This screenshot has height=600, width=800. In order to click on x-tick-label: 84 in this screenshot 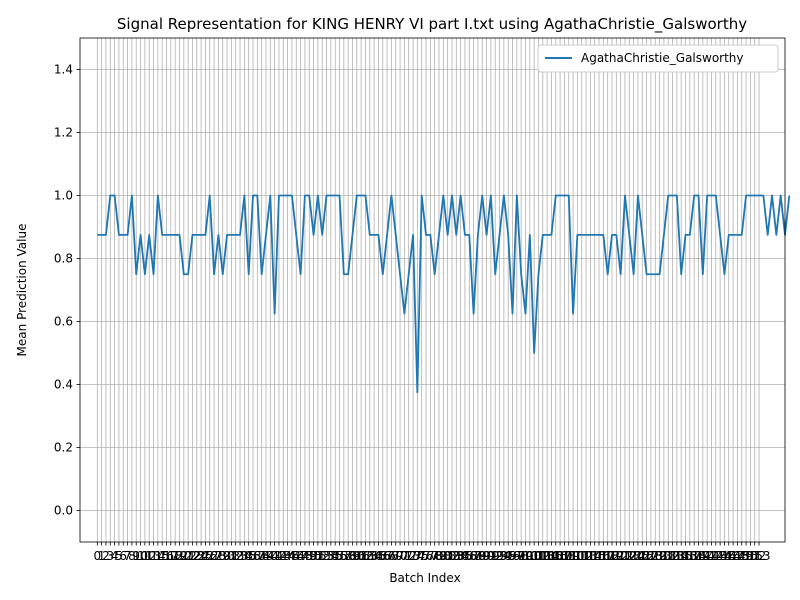, I will do `click(460, 556)`.